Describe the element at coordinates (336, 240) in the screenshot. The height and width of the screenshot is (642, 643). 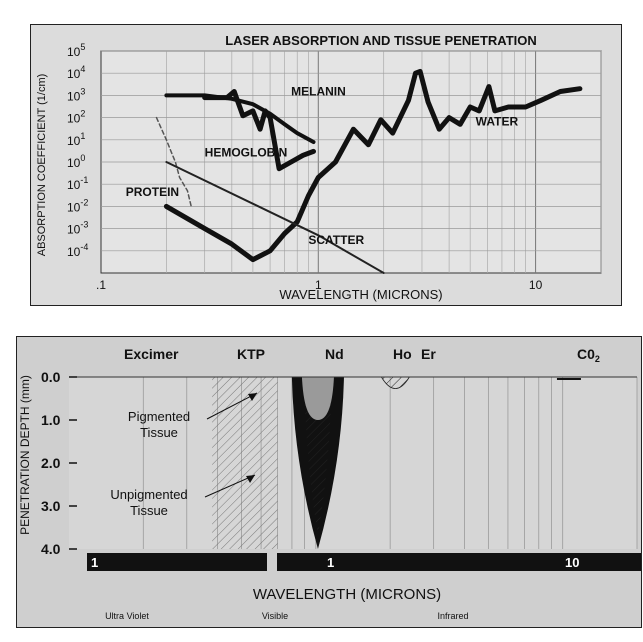
I see `series-label-scatter: SCATTER` at that location.